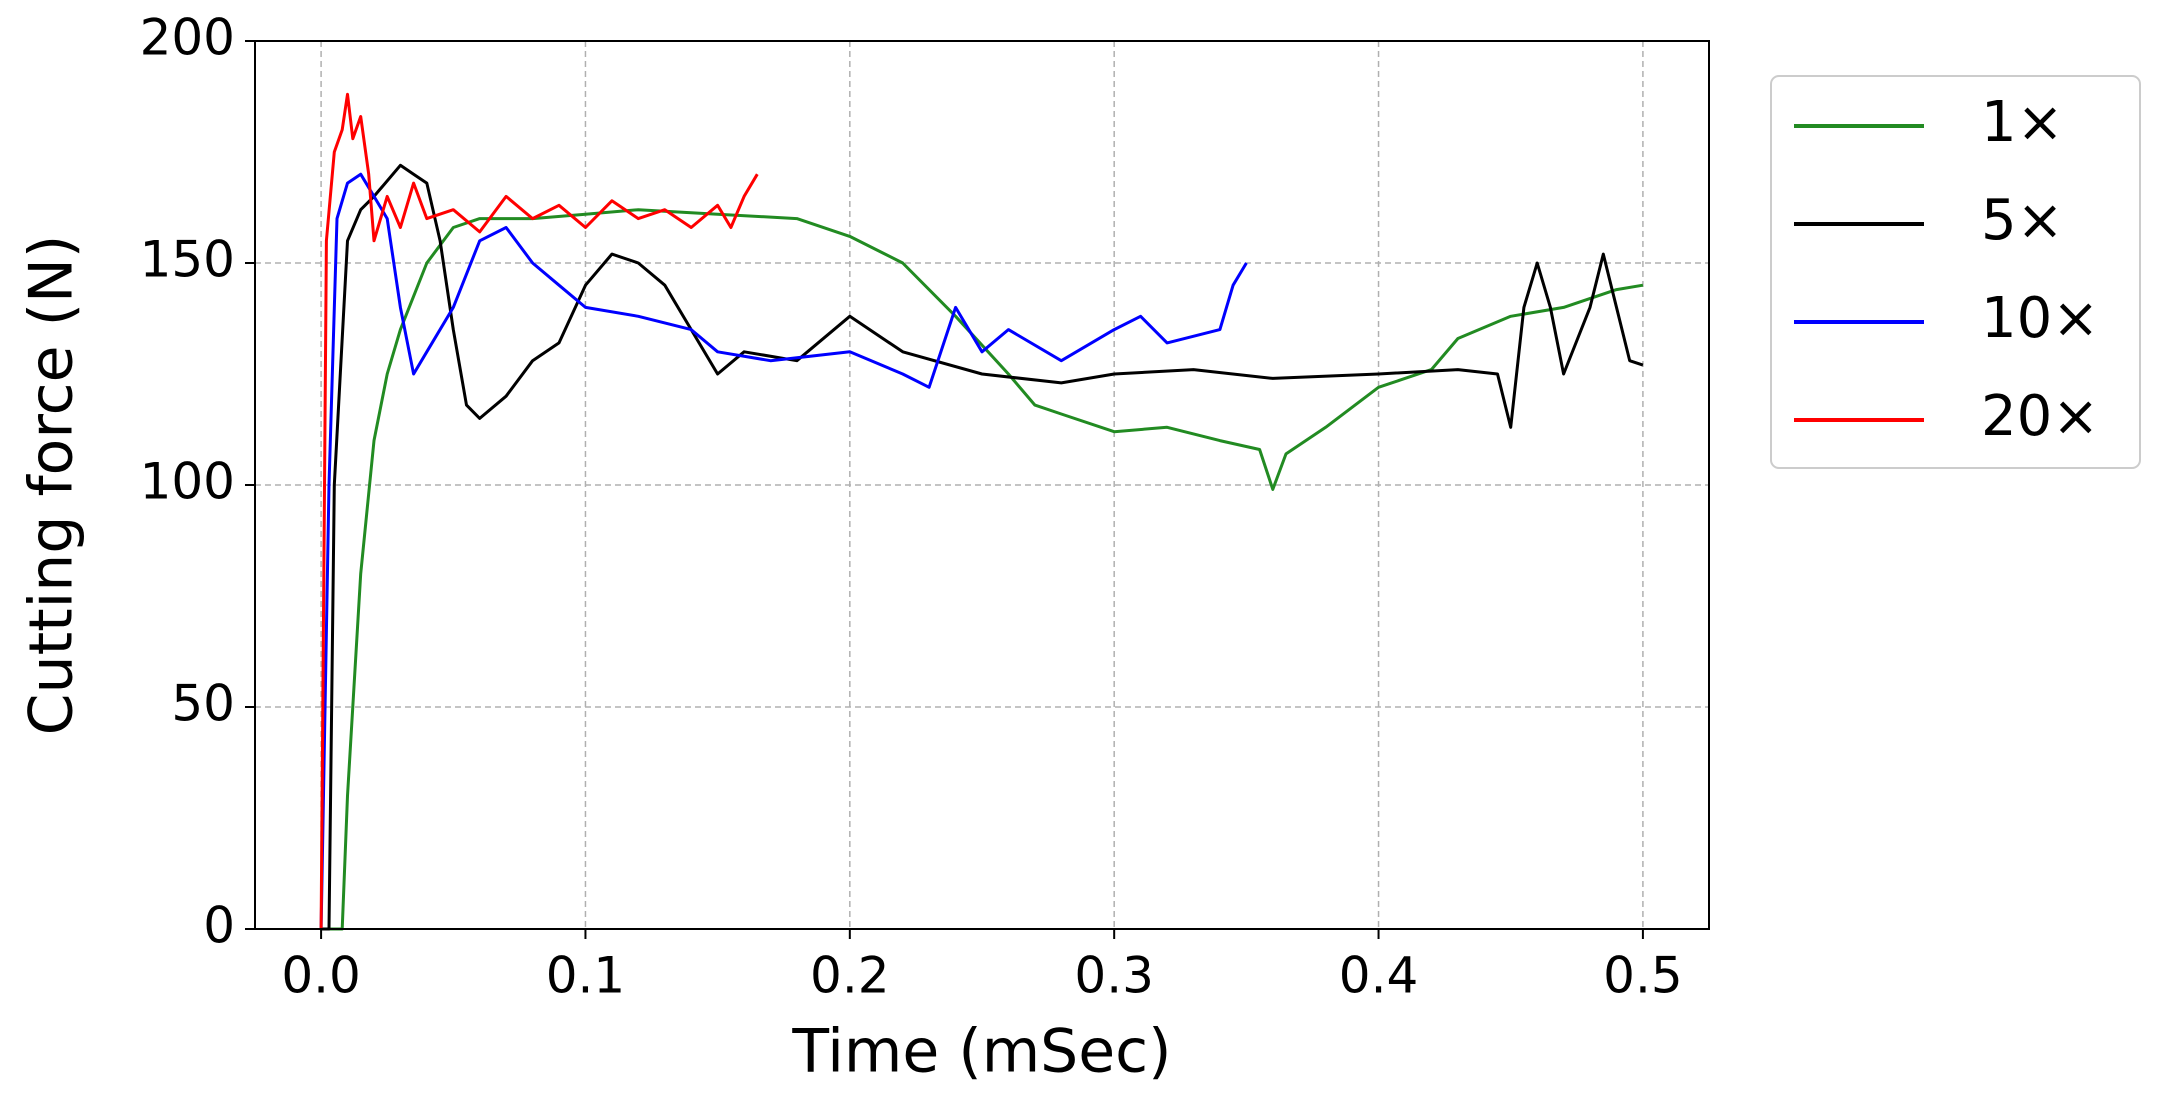 This screenshot has width=2158, height=1096. I want to click on y-tick-label: 200, so click(187, 38).